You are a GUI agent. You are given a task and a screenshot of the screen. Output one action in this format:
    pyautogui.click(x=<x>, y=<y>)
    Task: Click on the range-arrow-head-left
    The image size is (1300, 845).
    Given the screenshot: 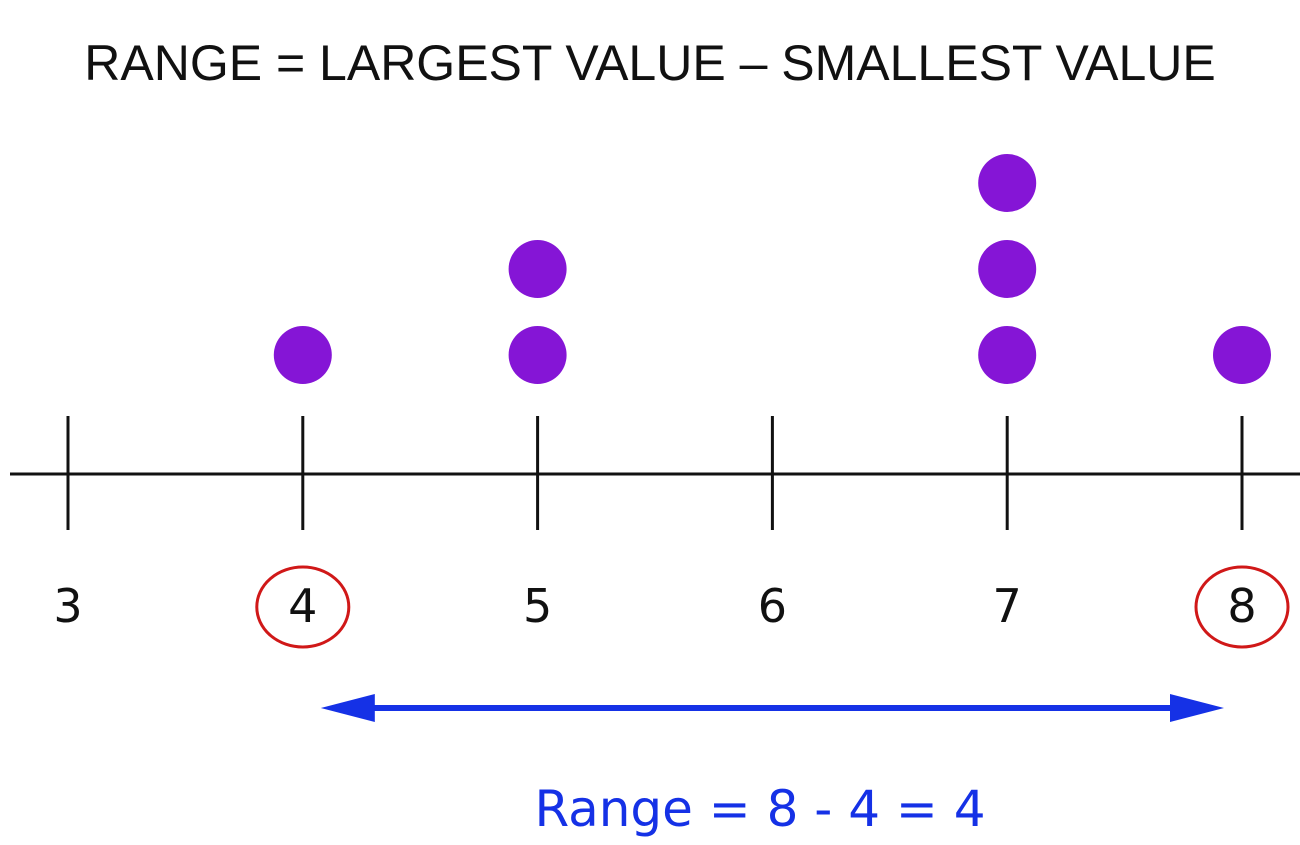 What is the action you would take?
    pyautogui.click(x=347, y=708)
    